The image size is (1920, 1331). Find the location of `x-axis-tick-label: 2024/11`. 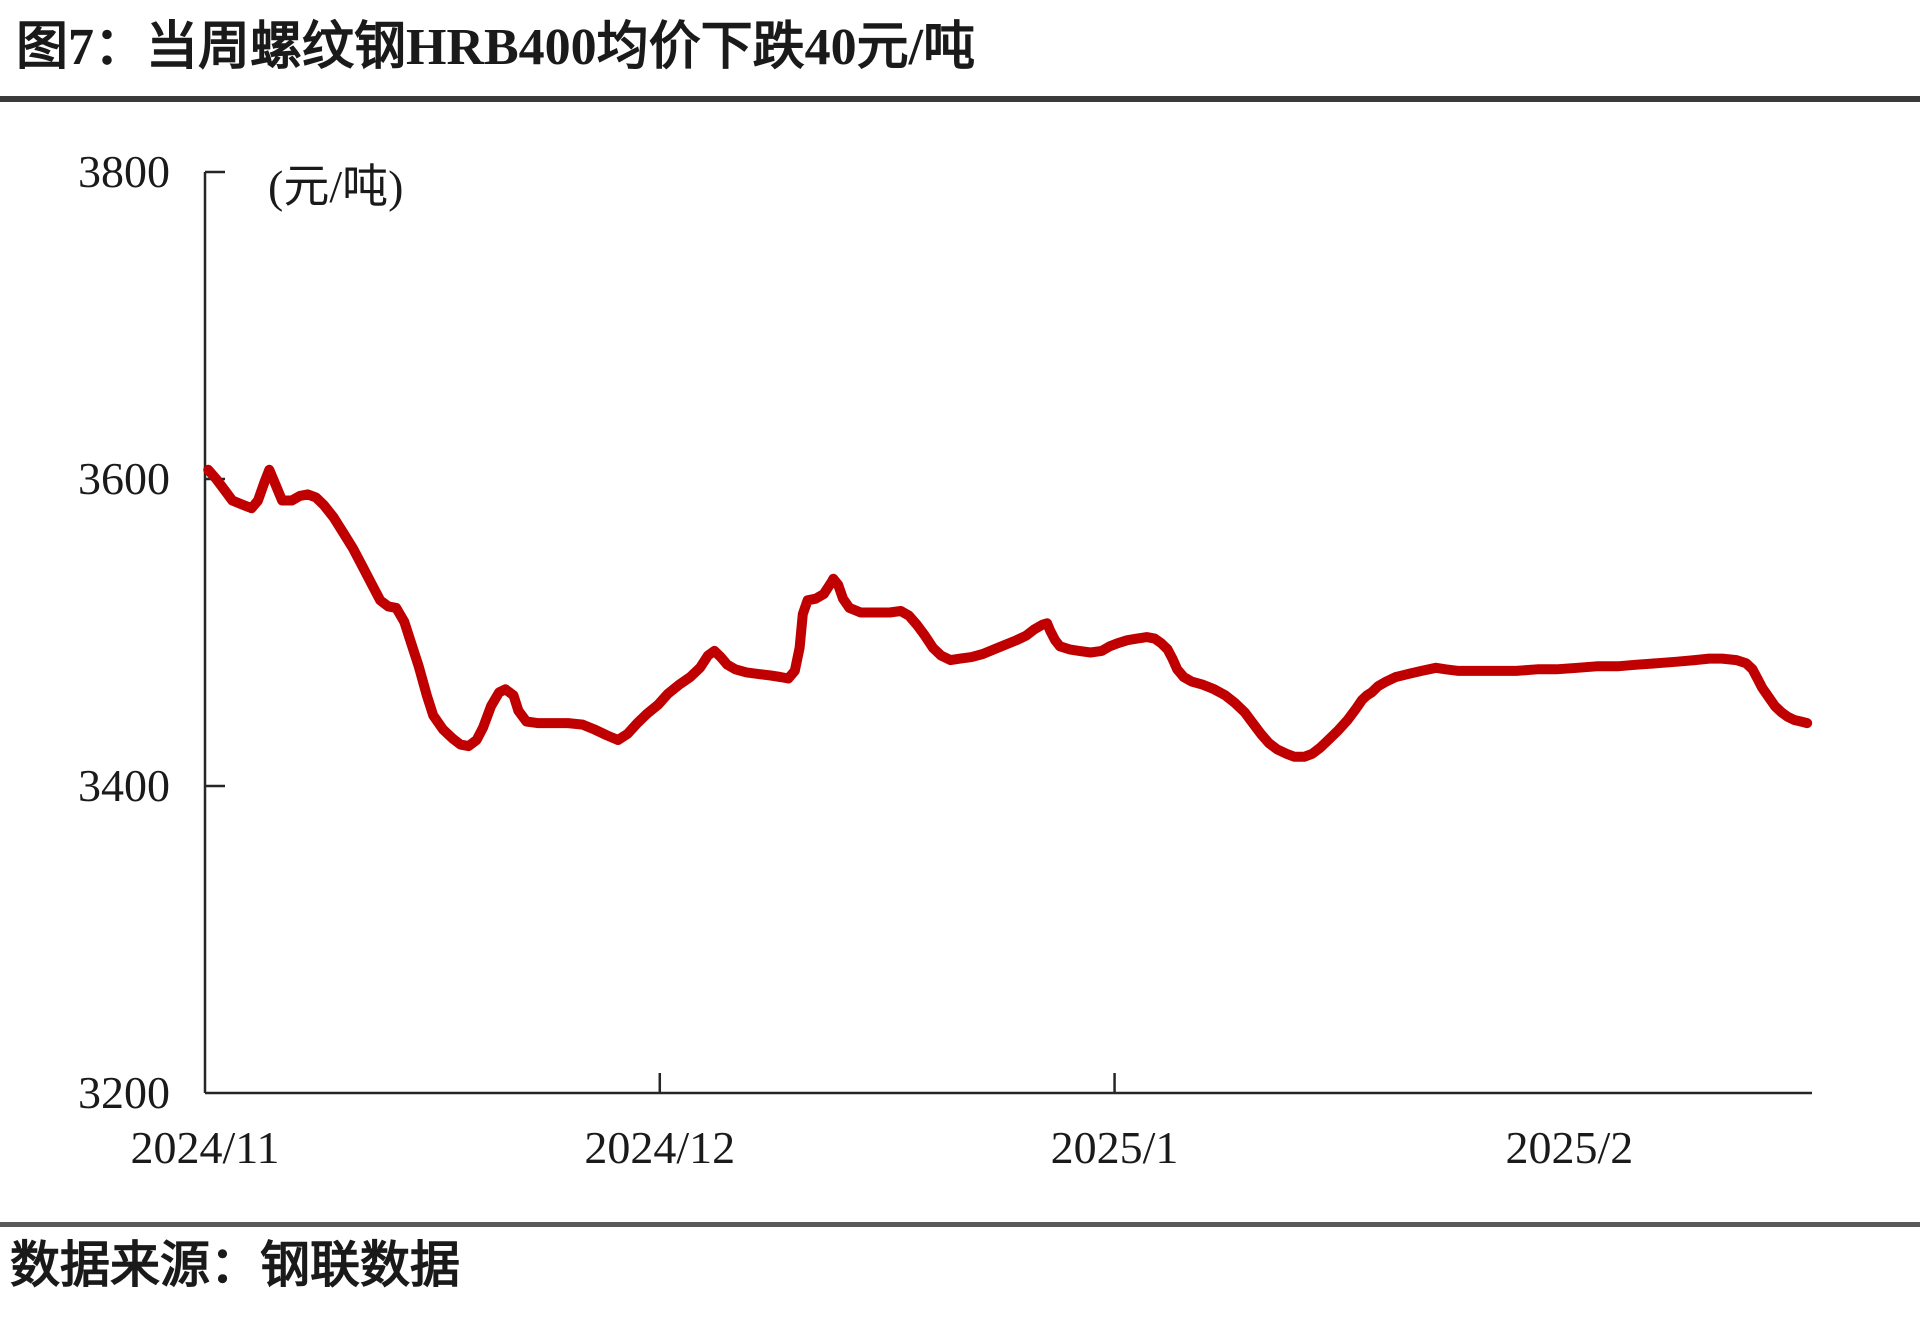

x-axis-tick-label: 2024/11 is located at coordinates (205, 1147).